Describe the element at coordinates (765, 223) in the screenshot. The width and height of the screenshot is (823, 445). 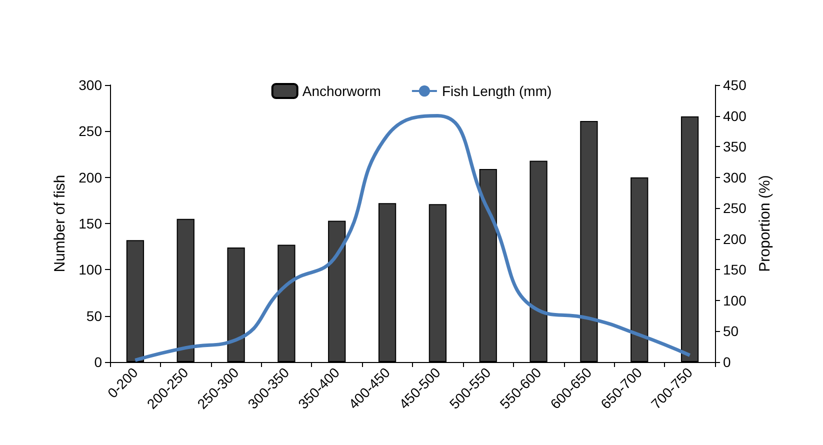
I see `y2-axis-title: Proportion (%)` at that location.